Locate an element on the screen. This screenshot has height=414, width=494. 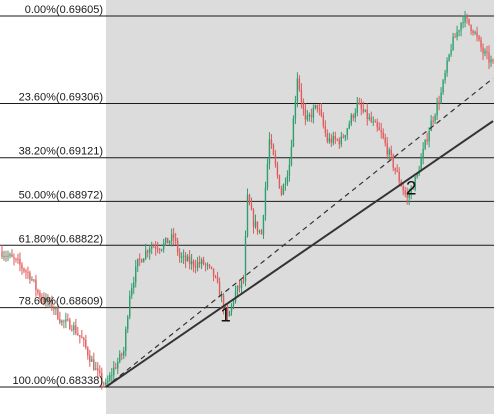
fib-level-label: 38.20%(0.69121) is located at coordinates (61, 152).